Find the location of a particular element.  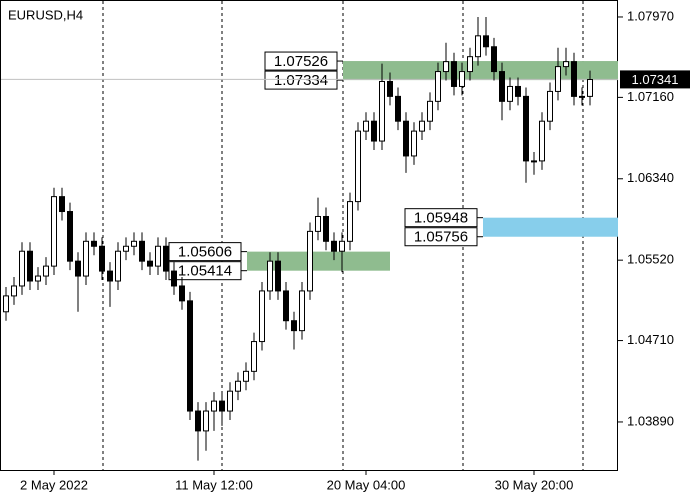

y-tick-label: 1.07970 is located at coordinates (650, 15).